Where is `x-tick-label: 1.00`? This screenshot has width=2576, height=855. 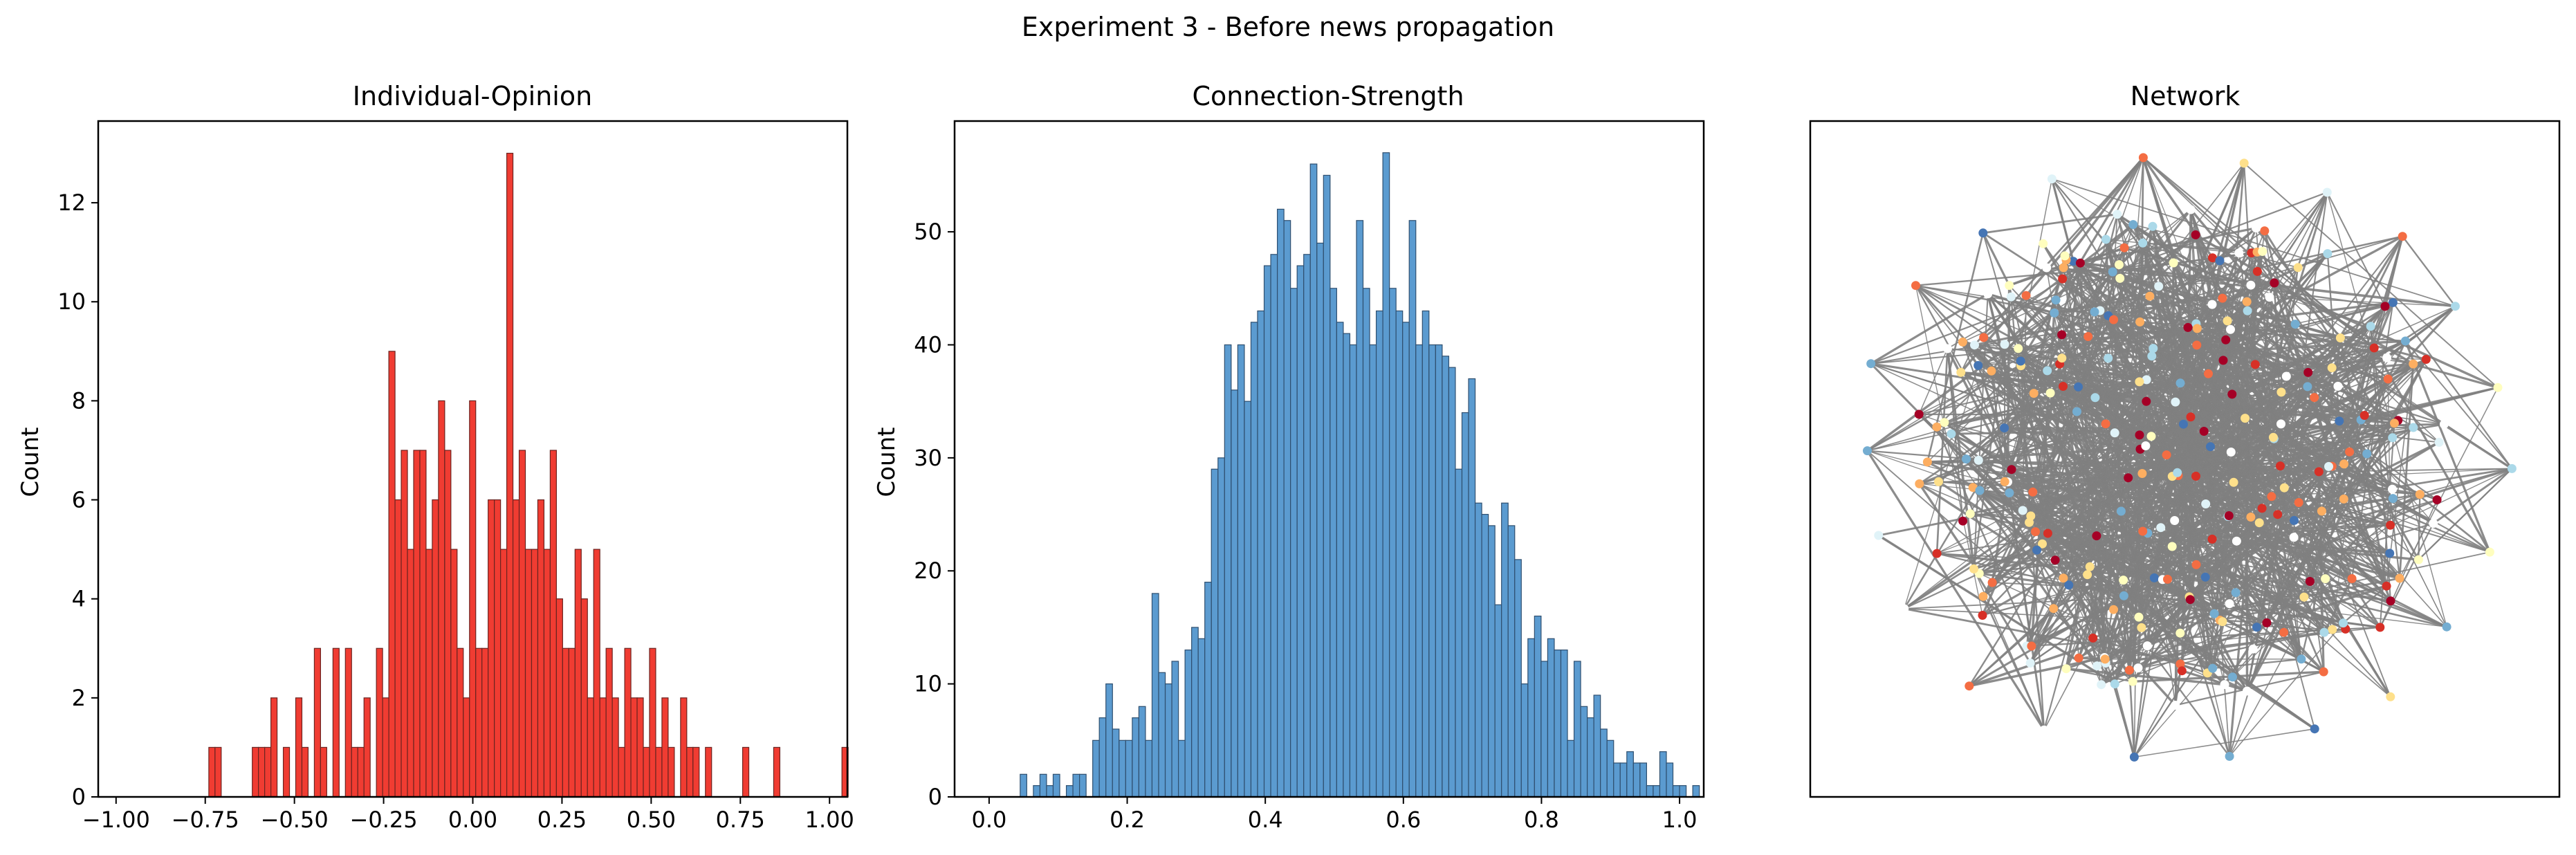
x-tick-label: 1.00 is located at coordinates (829, 820).